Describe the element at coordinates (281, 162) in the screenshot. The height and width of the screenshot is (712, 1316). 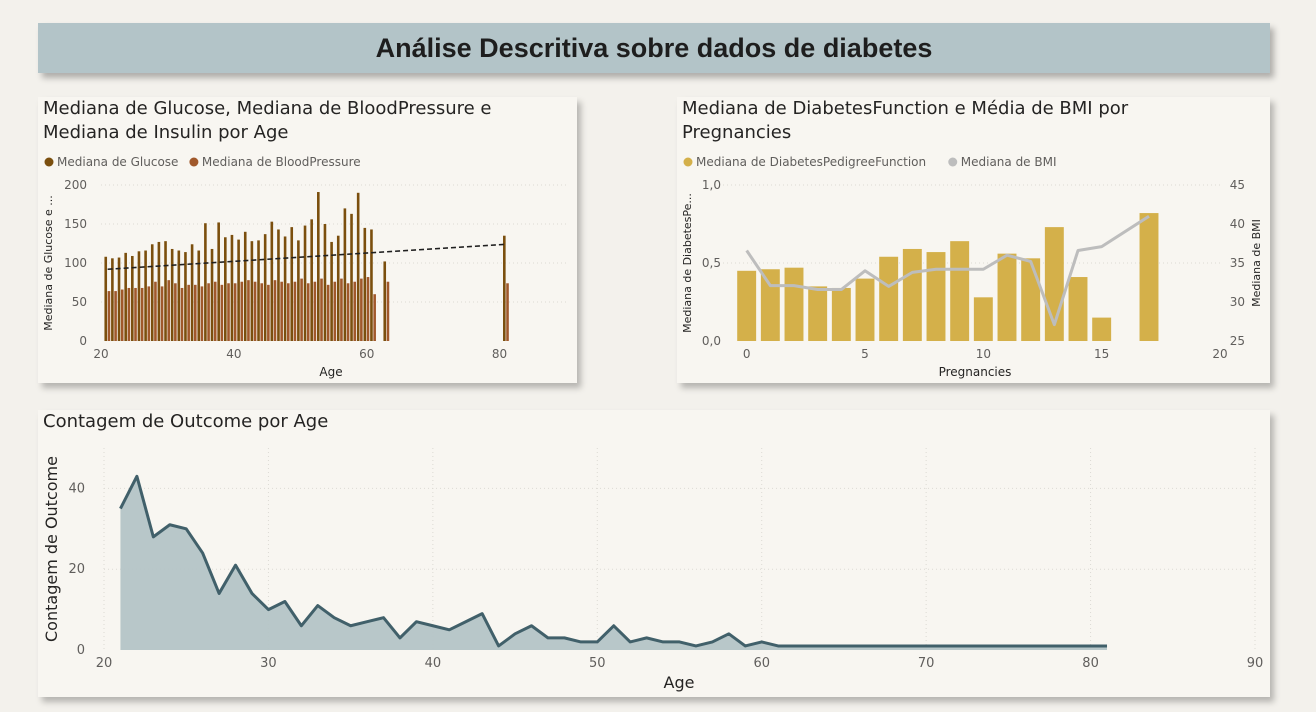
I see `legend-label: Mediana de BloodPressure` at that location.